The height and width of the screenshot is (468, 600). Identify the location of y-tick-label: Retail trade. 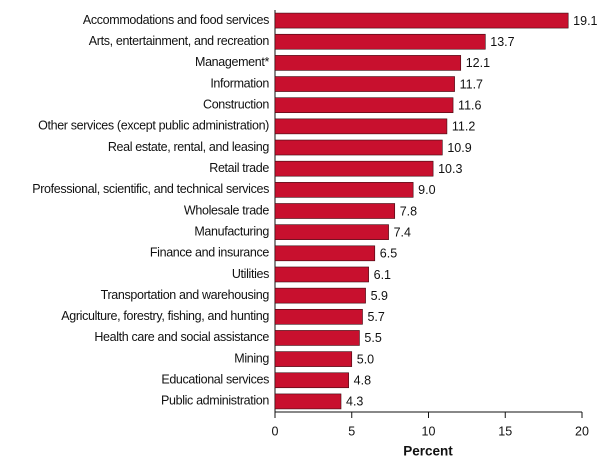
(239, 168).